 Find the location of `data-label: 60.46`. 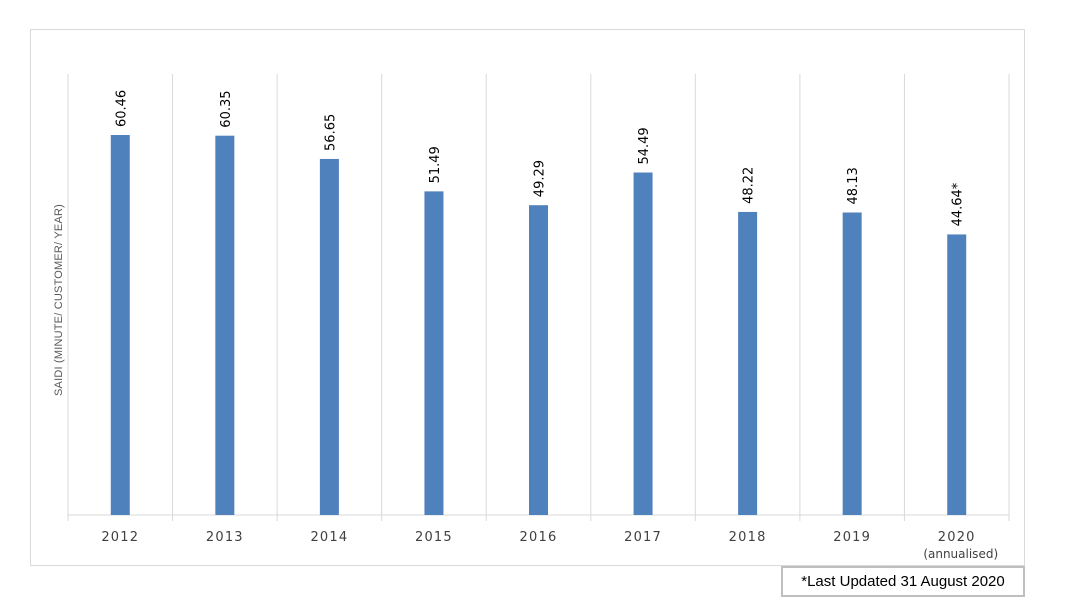

data-label: 60.46 is located at coordinates (121, 108).